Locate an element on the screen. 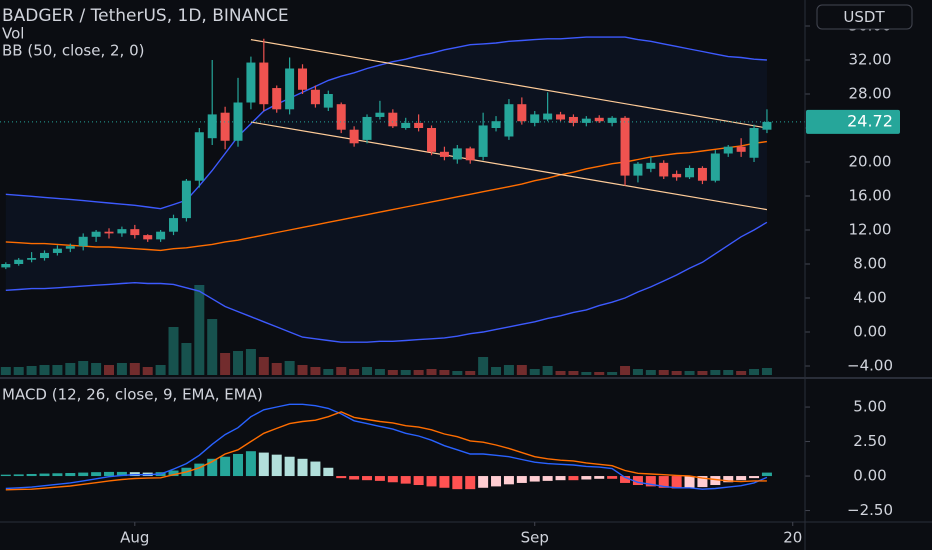  y-tick-label: 8.00 is located at coordinates (869, 263).